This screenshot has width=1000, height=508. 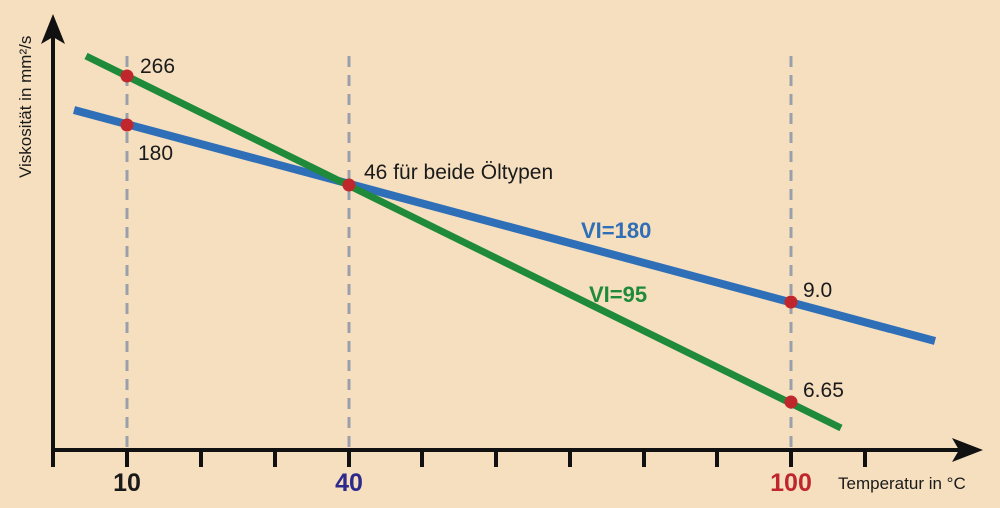 I want to click on y-axis-title: Viskosität in mm²/s, so click(x=25, y=107).